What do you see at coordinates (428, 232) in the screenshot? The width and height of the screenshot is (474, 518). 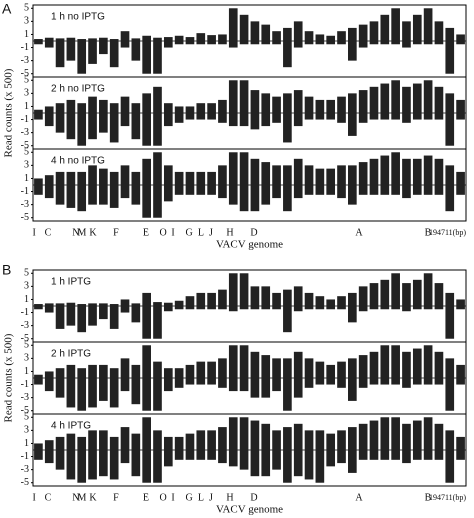 I see `x-tick-label: B` at bounding box center [428, 232].